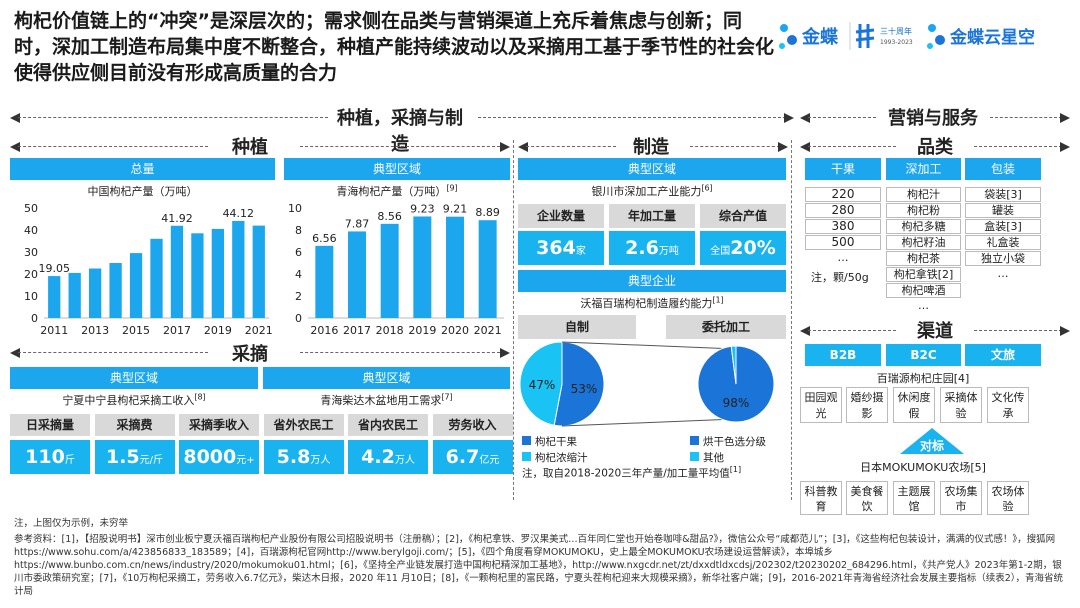 Image resolution: width=1080 pixels, height=608 pixels. Describe the element at coordinates (488, 330) in the screenshot. I see `x-tick-label: 2021` at that location.